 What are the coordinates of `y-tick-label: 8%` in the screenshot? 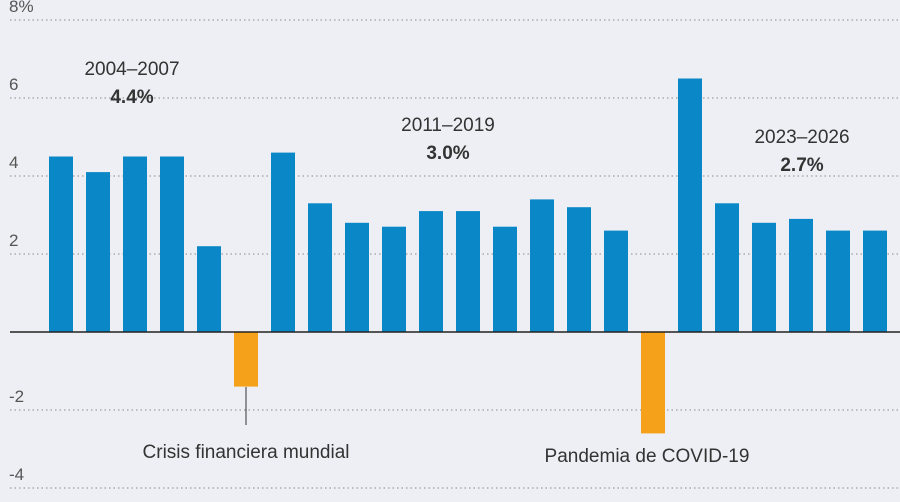 It's located at (21, 8).